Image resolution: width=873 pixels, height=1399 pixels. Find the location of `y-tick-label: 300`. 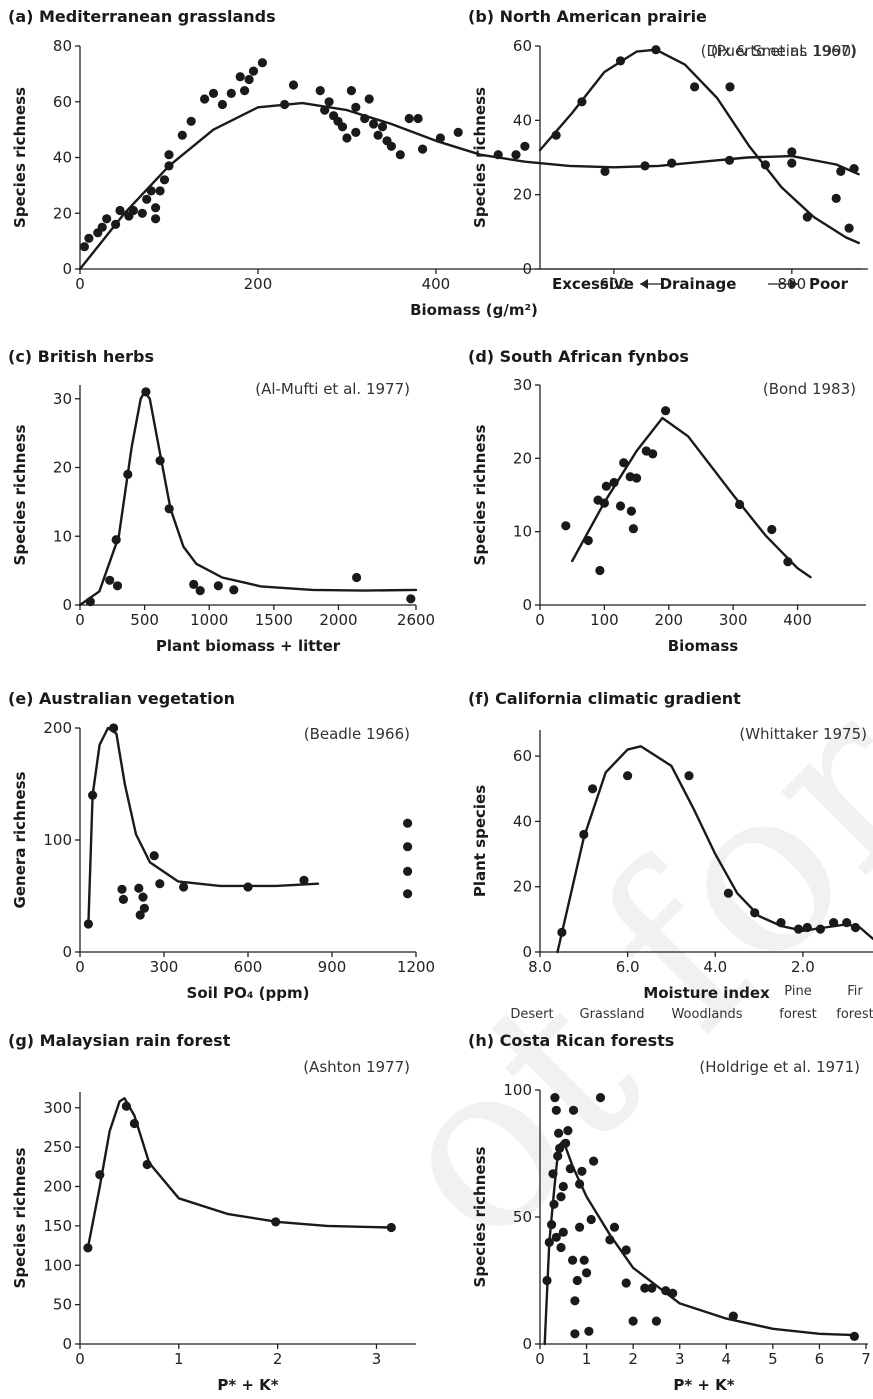

y-tick-label: 300 is located at coordinates (57, 1108).